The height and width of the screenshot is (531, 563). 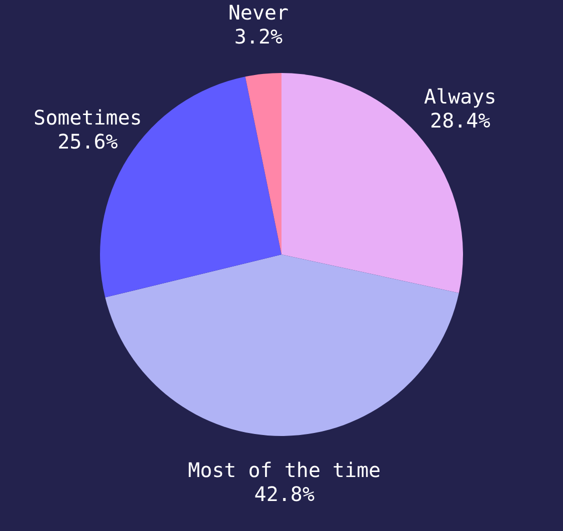 What do you see at coordinates (460, 96) in the screenshot?
I see `slice-label: Always` at bounding box center [460, 96].